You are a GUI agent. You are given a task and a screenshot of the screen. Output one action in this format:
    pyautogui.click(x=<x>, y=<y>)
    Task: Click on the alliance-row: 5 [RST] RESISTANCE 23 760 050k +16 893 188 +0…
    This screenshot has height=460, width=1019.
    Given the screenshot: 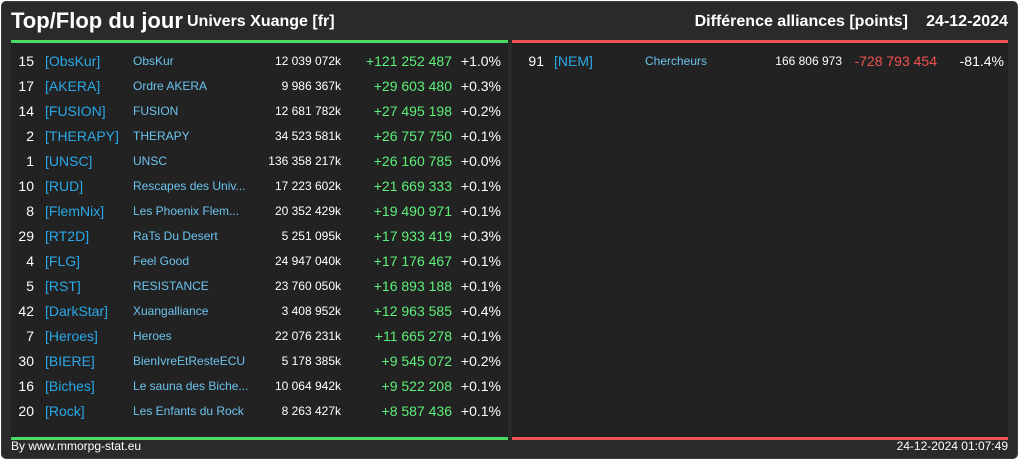 What is the action you would take?
    pyautogui.click(x=259, y=286)
    